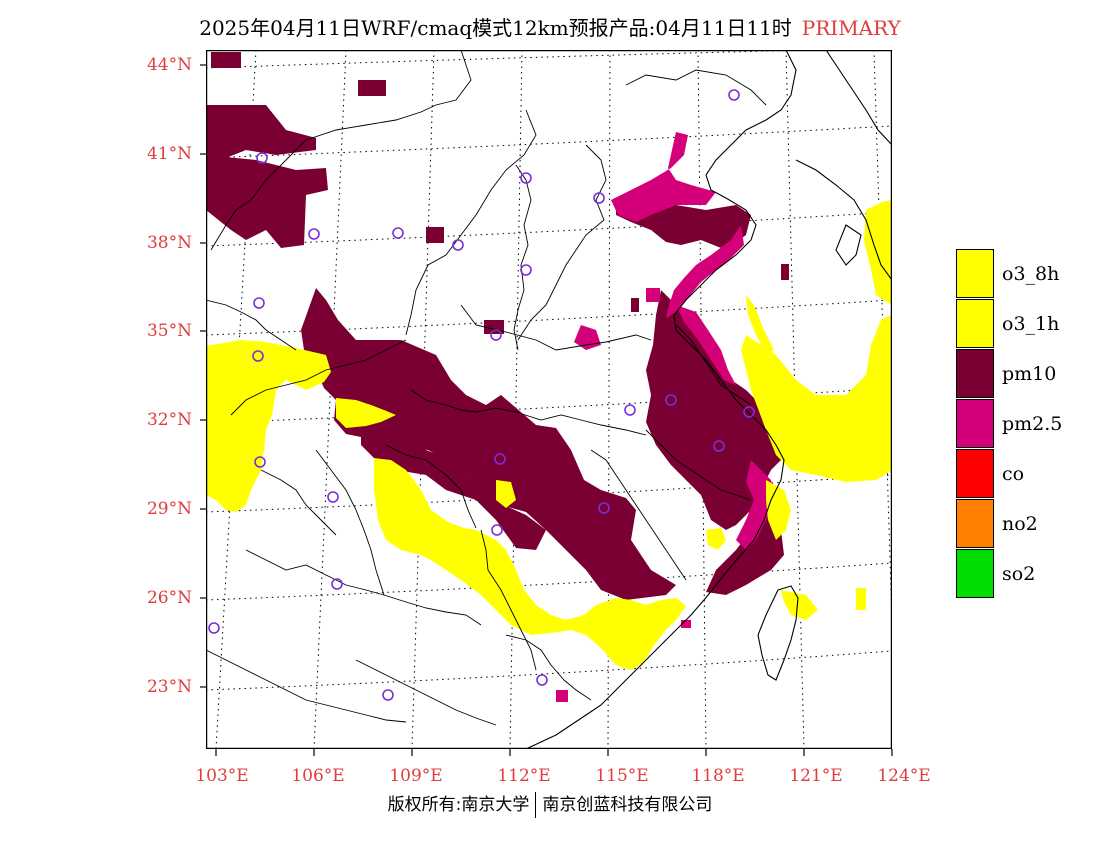 Image resolution: width=1100 pixels, height=850 pixels. I want to click on lat-label-32: 32°N, so click(169, 420).